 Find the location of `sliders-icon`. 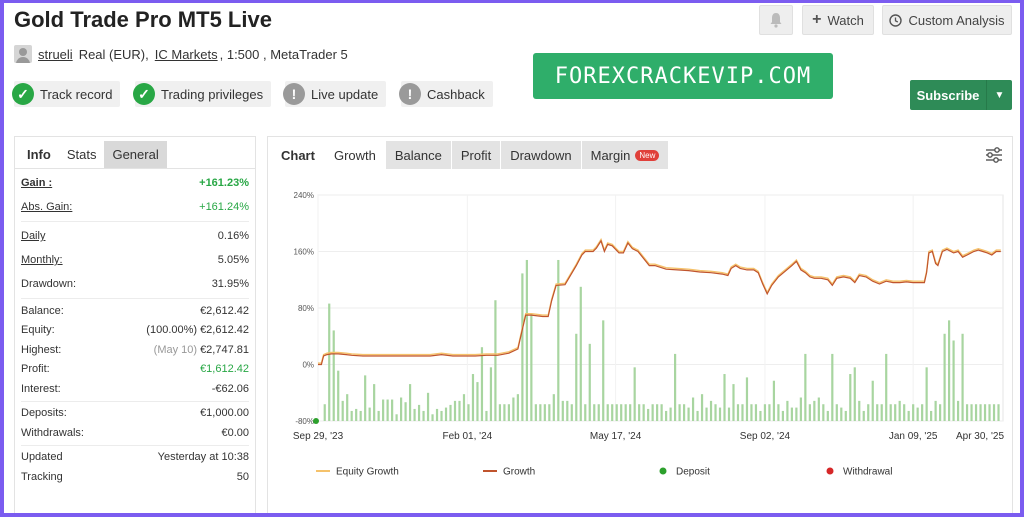

sliders-icon is located at coordinates (994, 155).